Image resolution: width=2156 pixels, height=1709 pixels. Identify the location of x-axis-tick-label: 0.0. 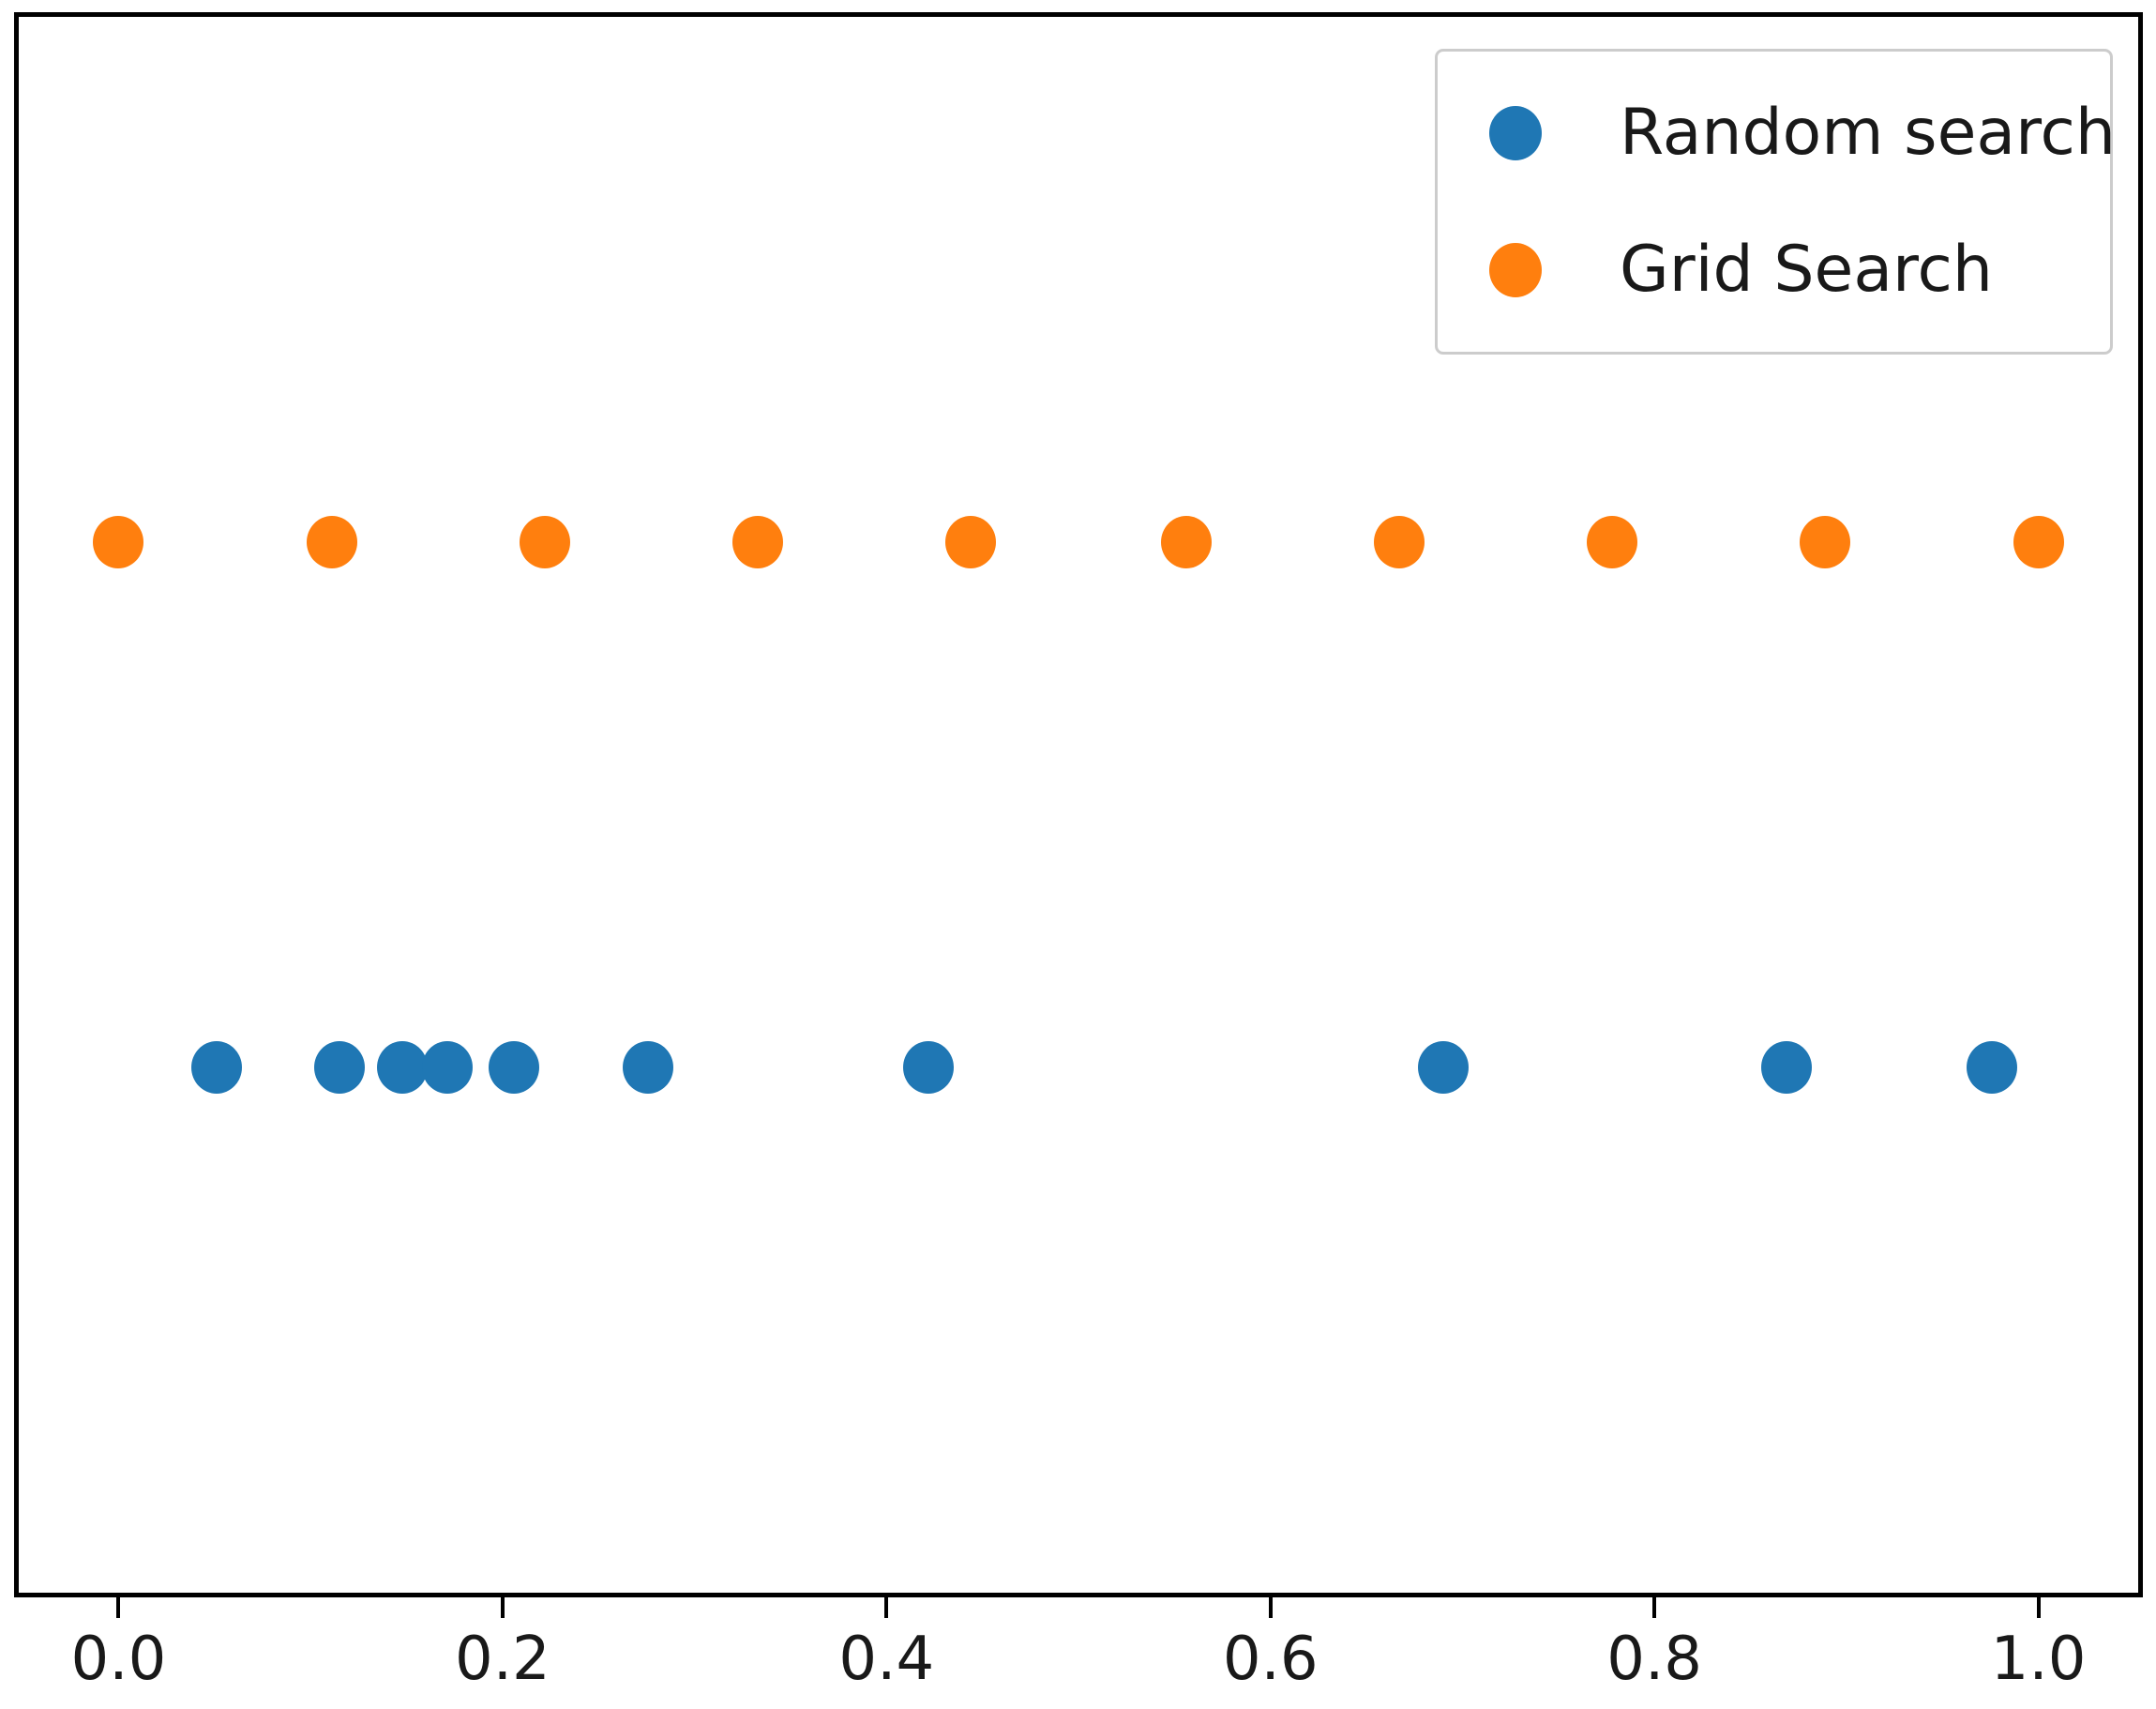
(118, 1659).